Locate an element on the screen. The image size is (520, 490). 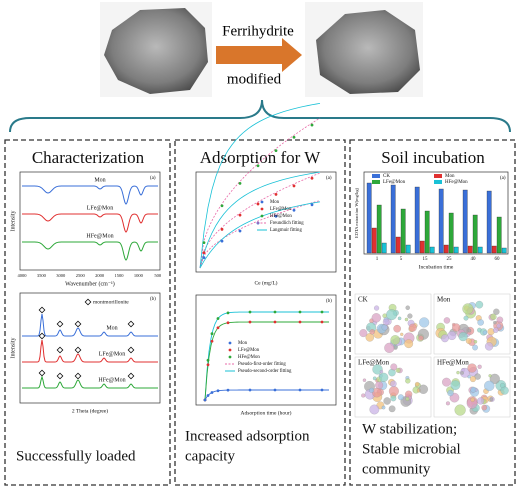
label: montmorillonite is located at coordinates (111, 302).